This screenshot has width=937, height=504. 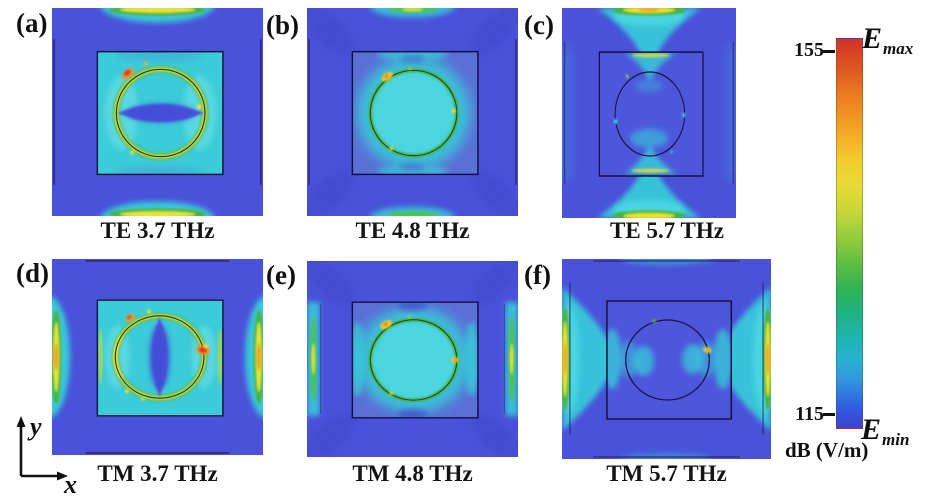 I want to click on emin-symbol: E, so click(x=871, y=429).